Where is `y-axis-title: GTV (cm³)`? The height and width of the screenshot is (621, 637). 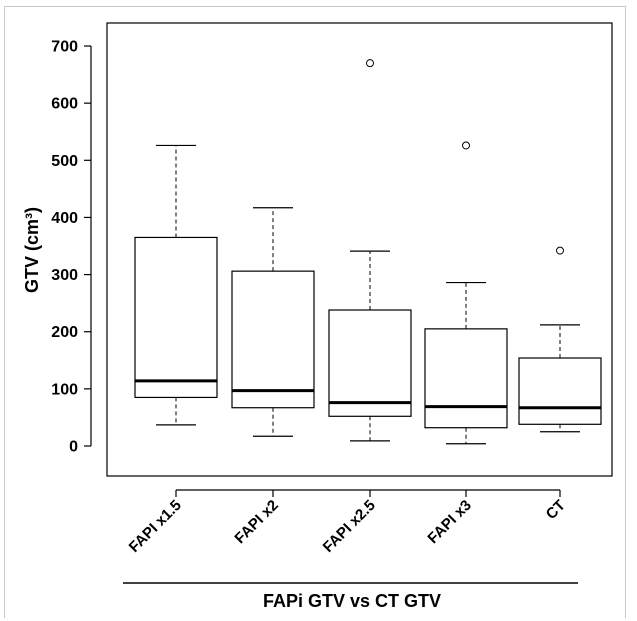 y-axis-title: GTV (cm³) is located at coordinates (32, 250).